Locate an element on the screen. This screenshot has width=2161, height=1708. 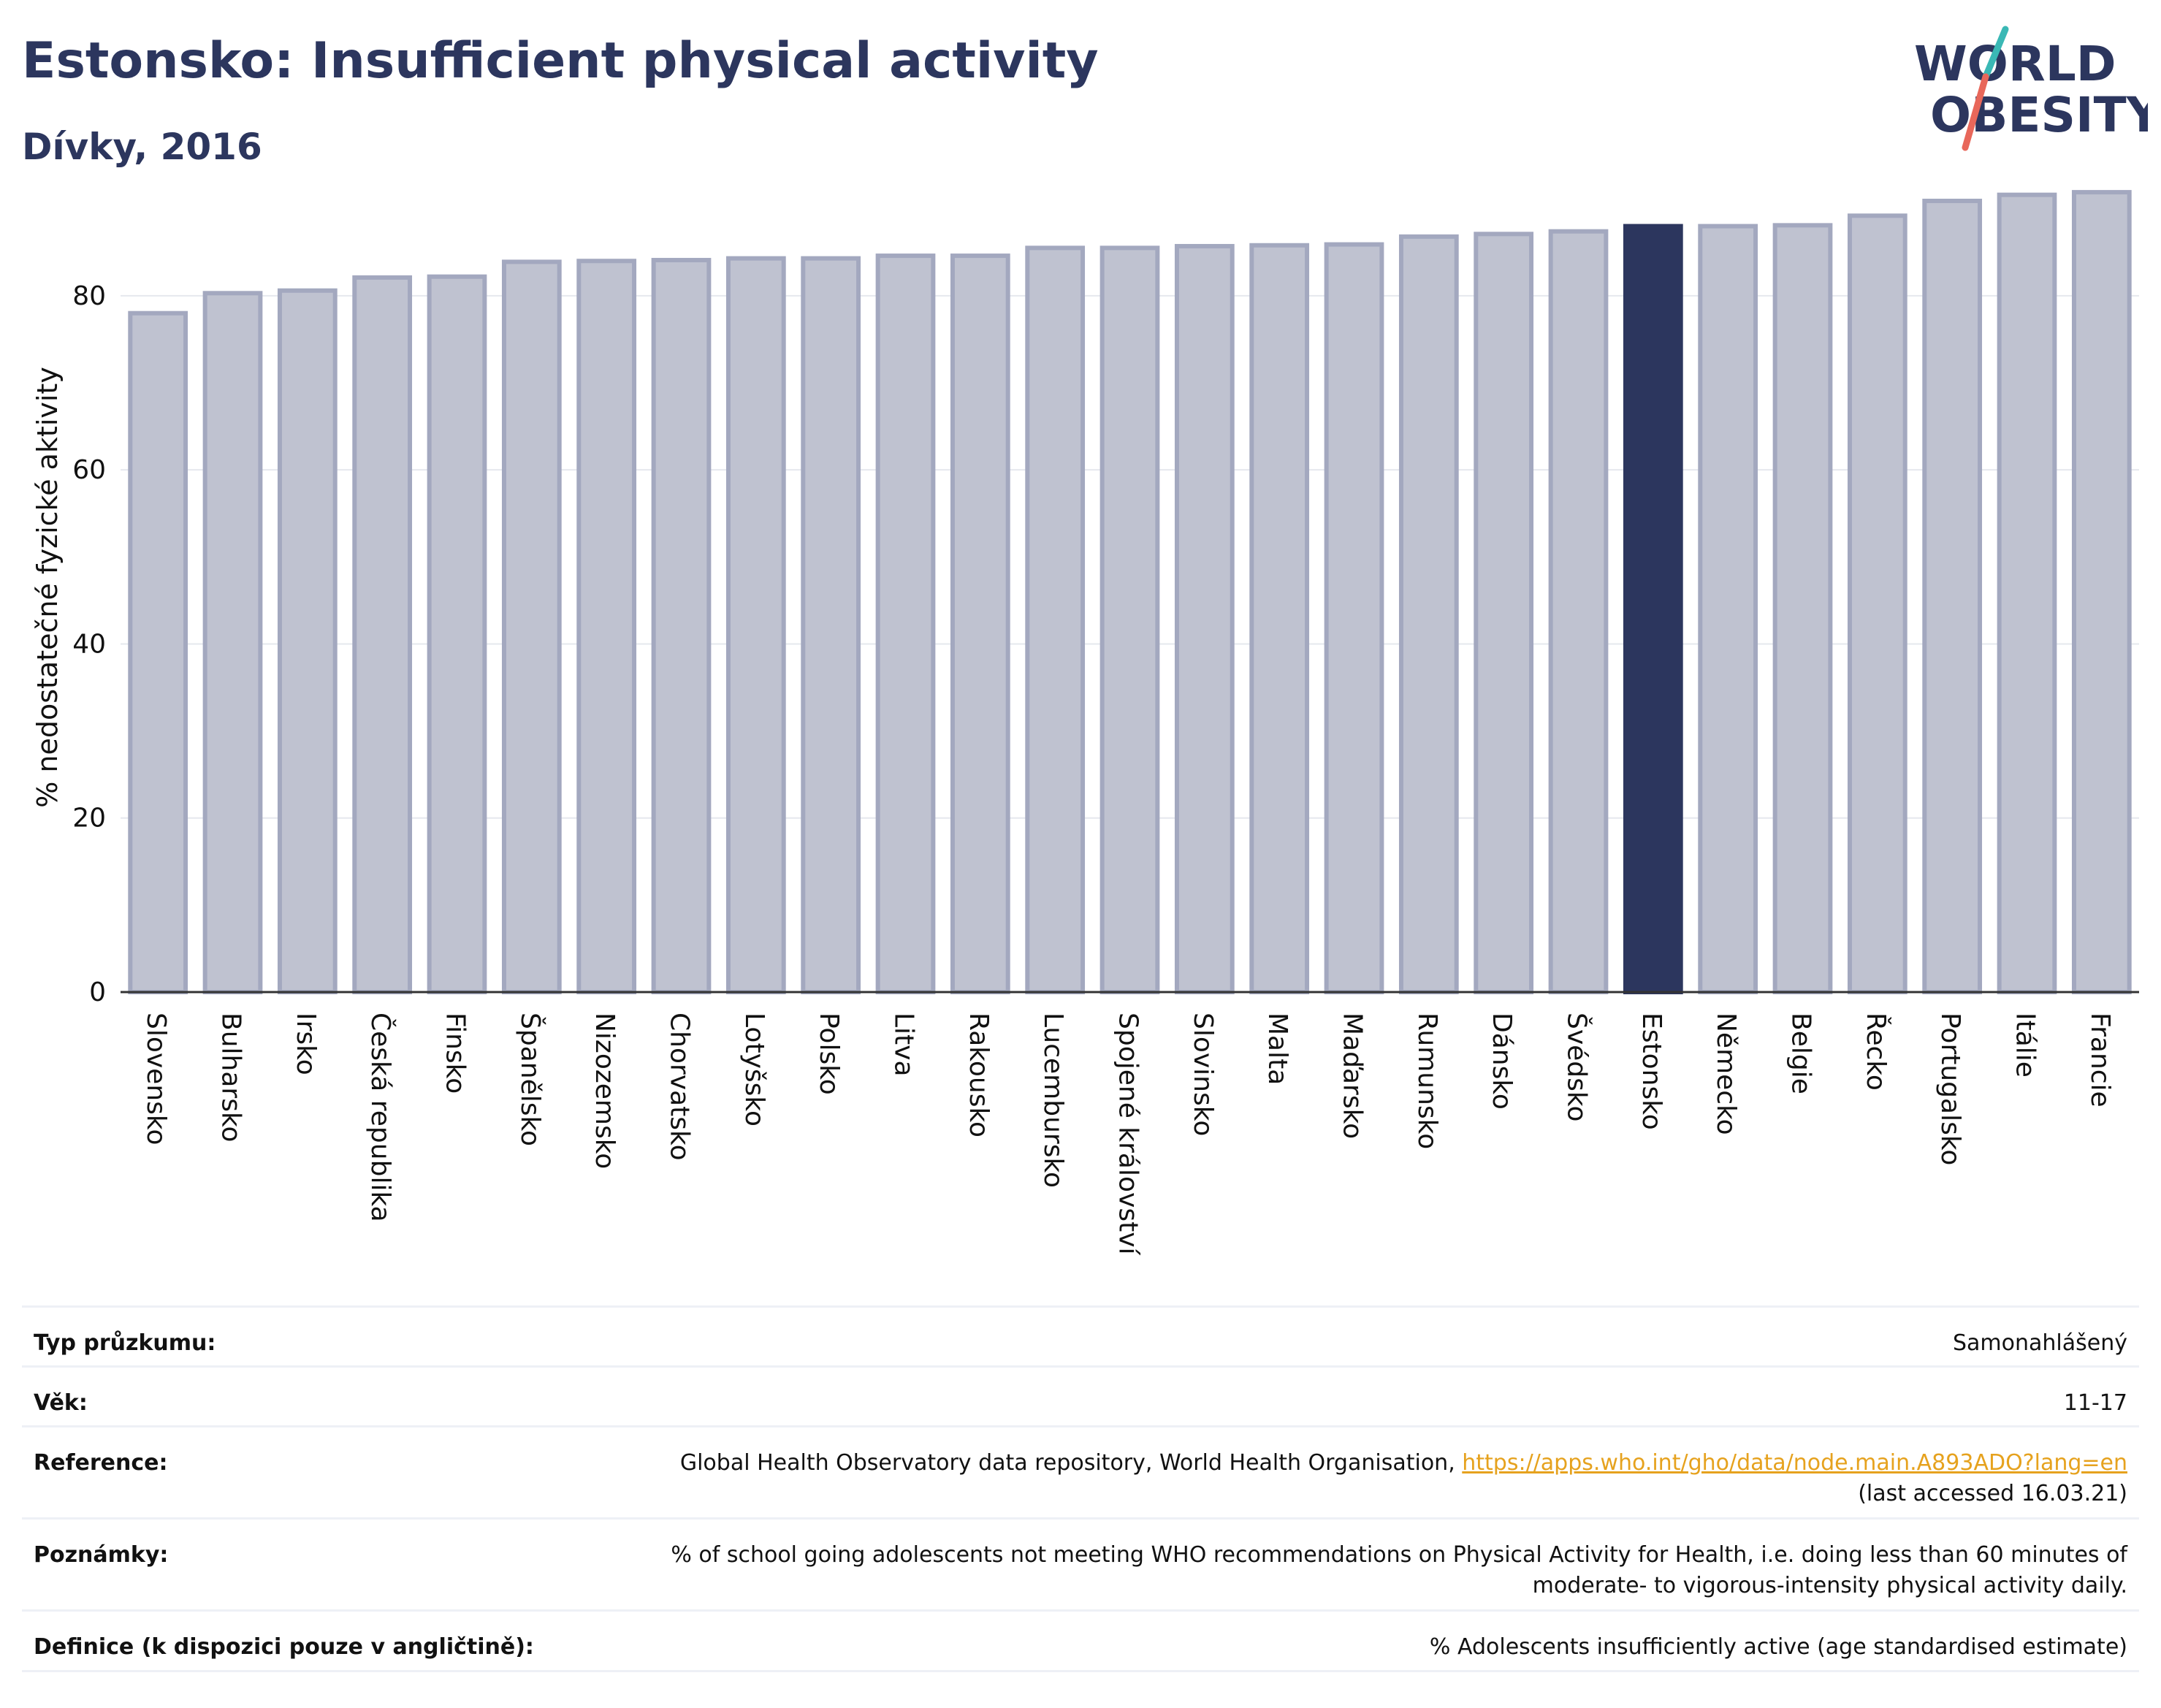
x-tick-label: Chorvatsko is located at coordinates (680, 1087).